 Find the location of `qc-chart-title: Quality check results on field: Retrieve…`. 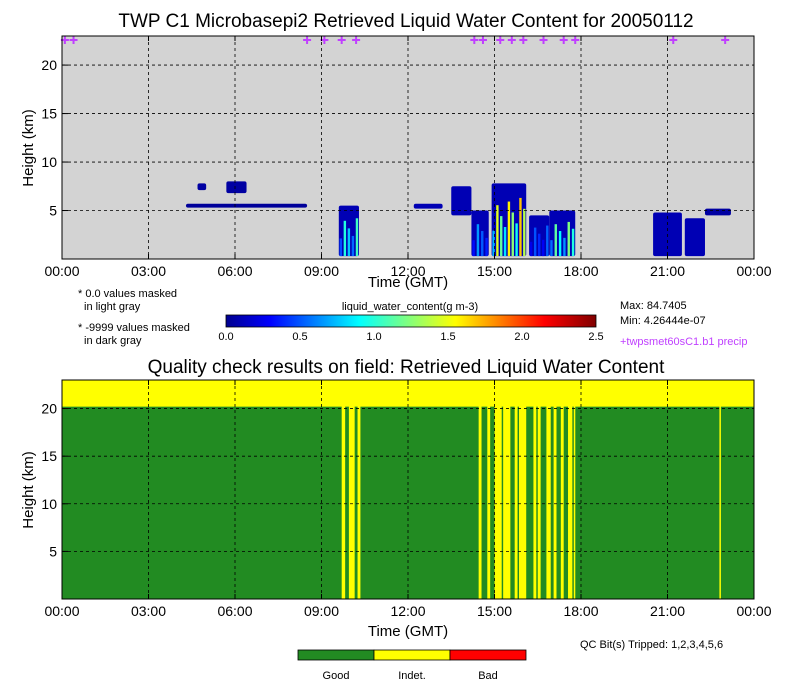

qc-chart-title: Quality check results on field: Retrieve… is located at coordinates (406, 367).